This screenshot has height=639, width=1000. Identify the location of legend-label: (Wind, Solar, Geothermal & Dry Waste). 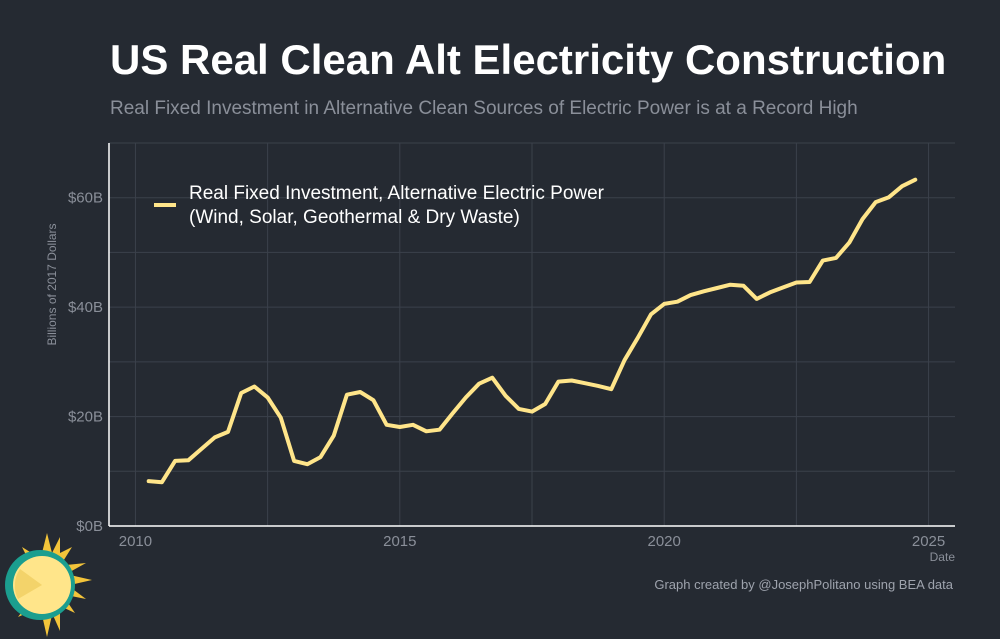
(354, 217).